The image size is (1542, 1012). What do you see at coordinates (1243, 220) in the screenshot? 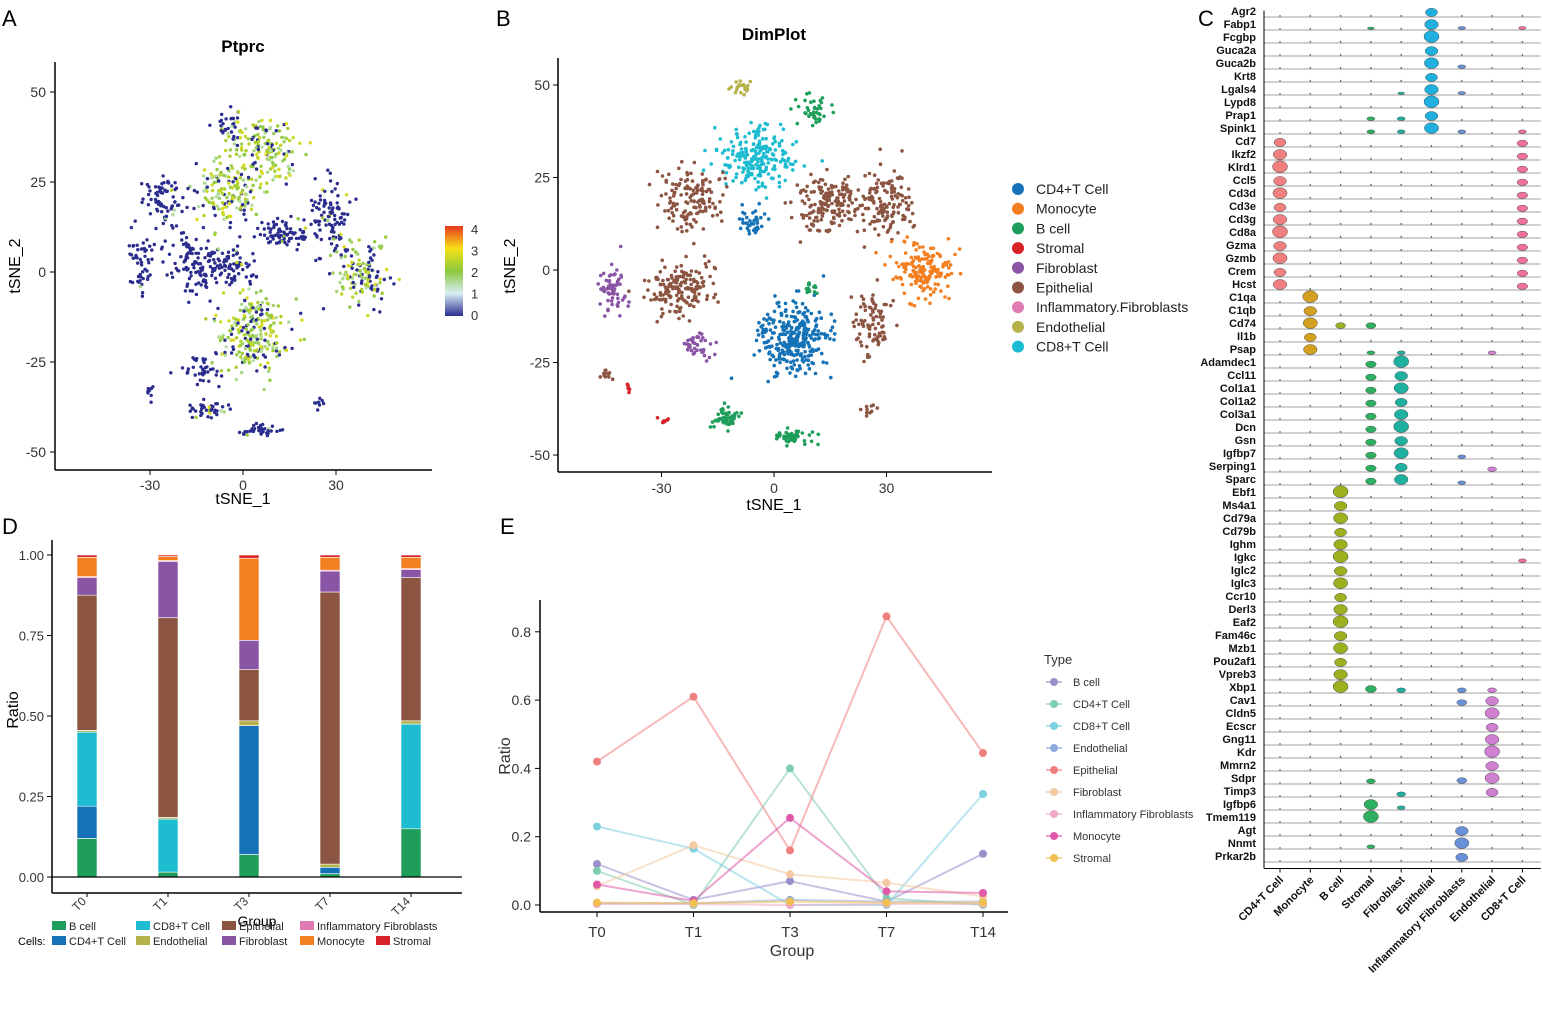
I see `panel-c-gene-label: Cd3g` at bounding box center [1243, 220].